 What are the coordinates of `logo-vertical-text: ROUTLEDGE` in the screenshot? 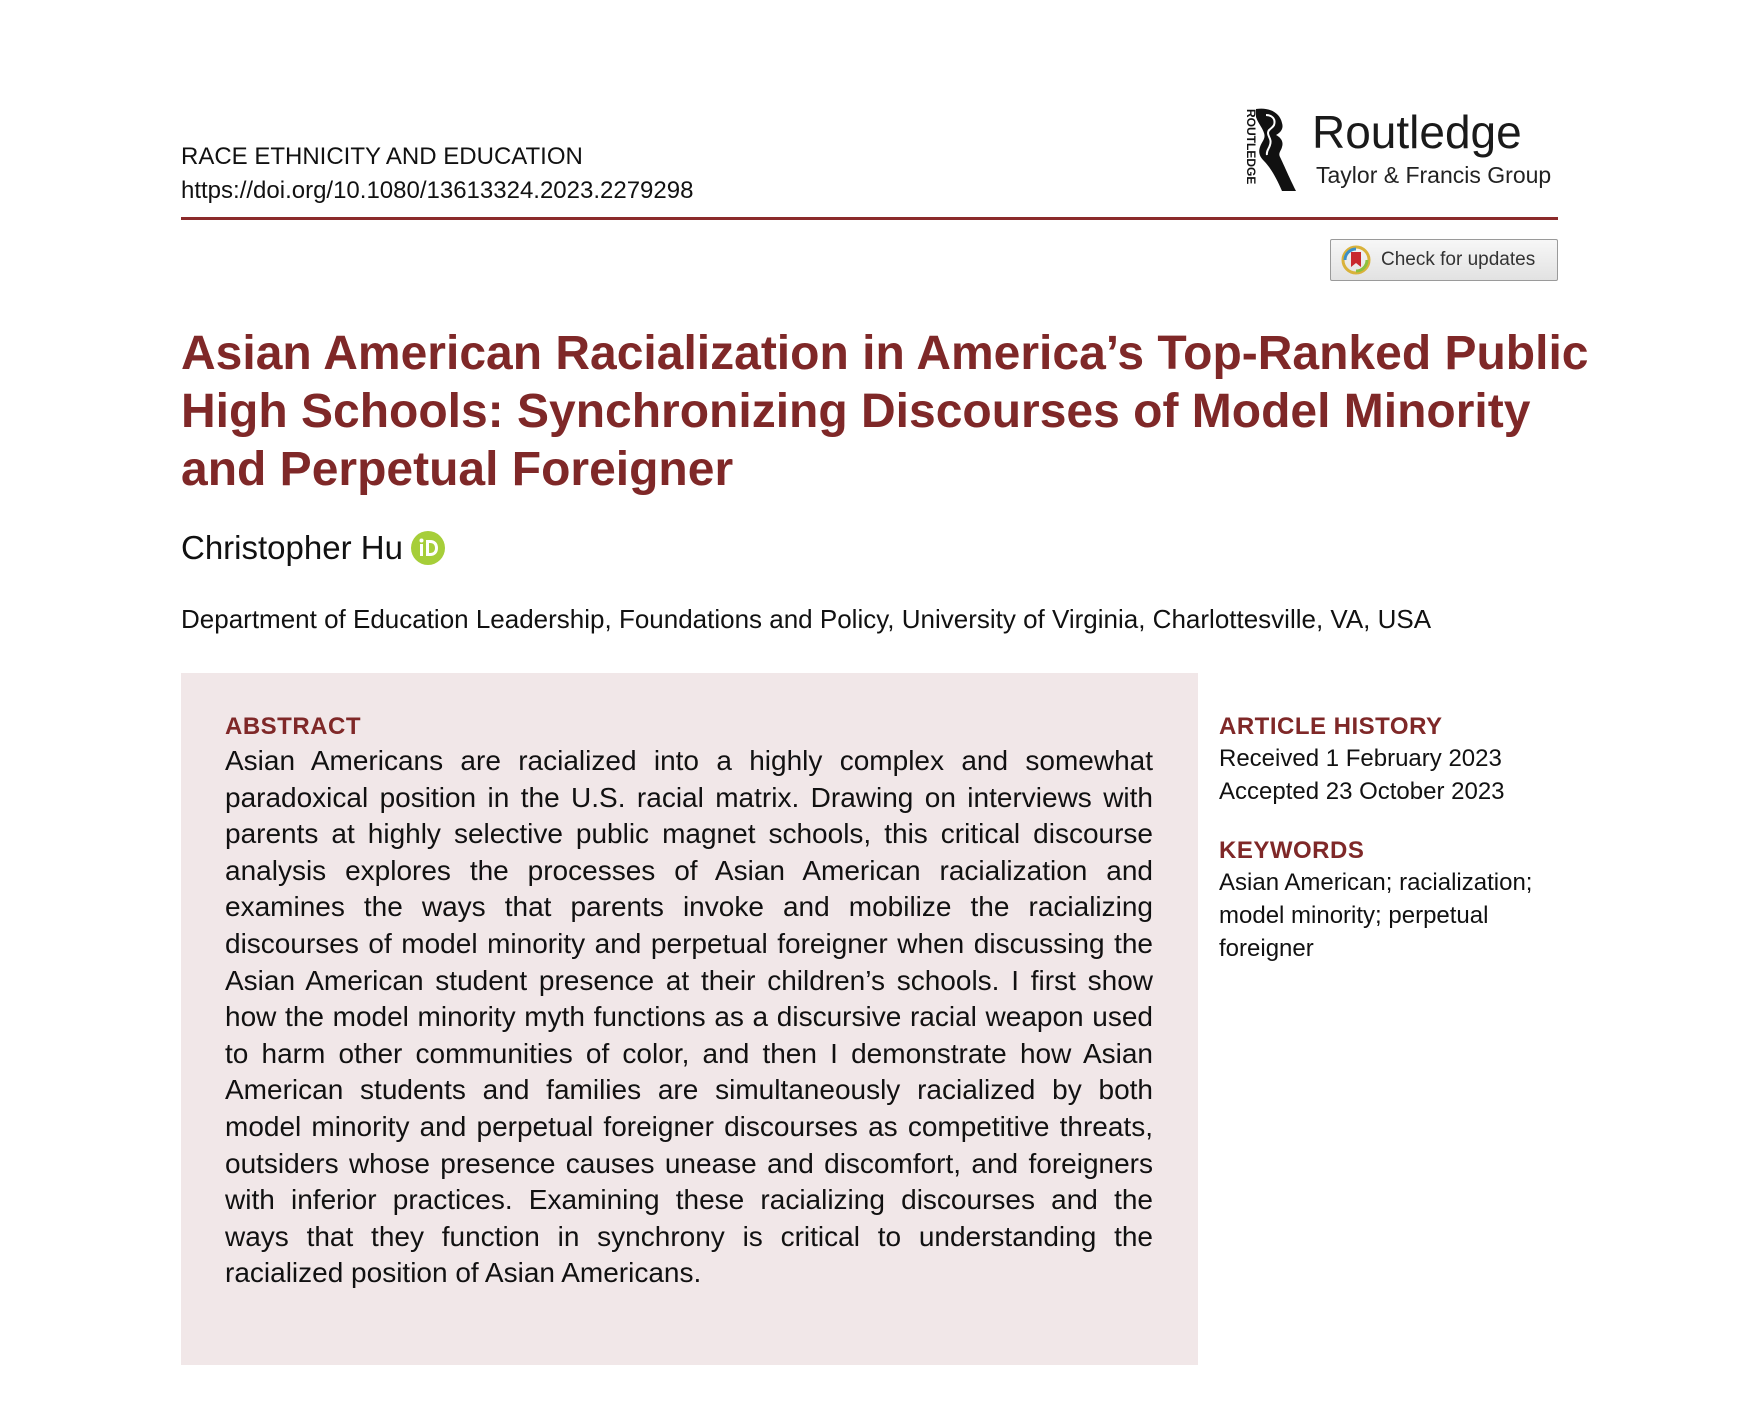 It's located at (1251, 146).